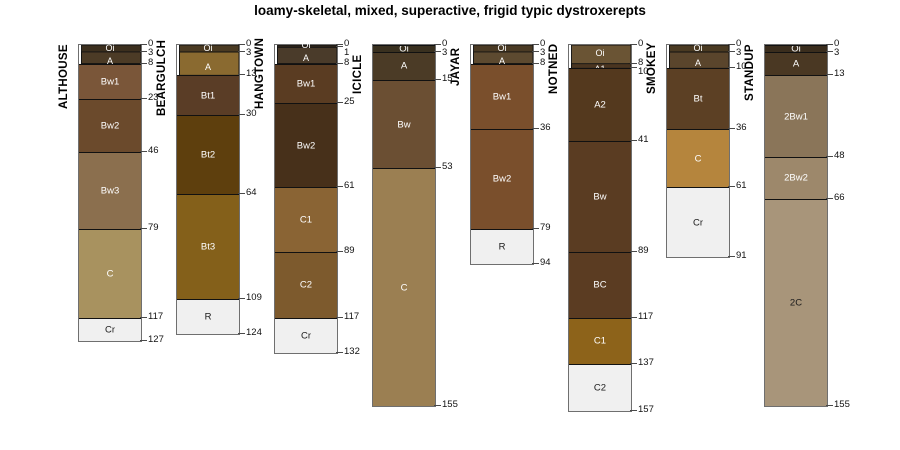 The image size is (900, 450). I want to click on horizon-label: Bt1, so click(208, 96).